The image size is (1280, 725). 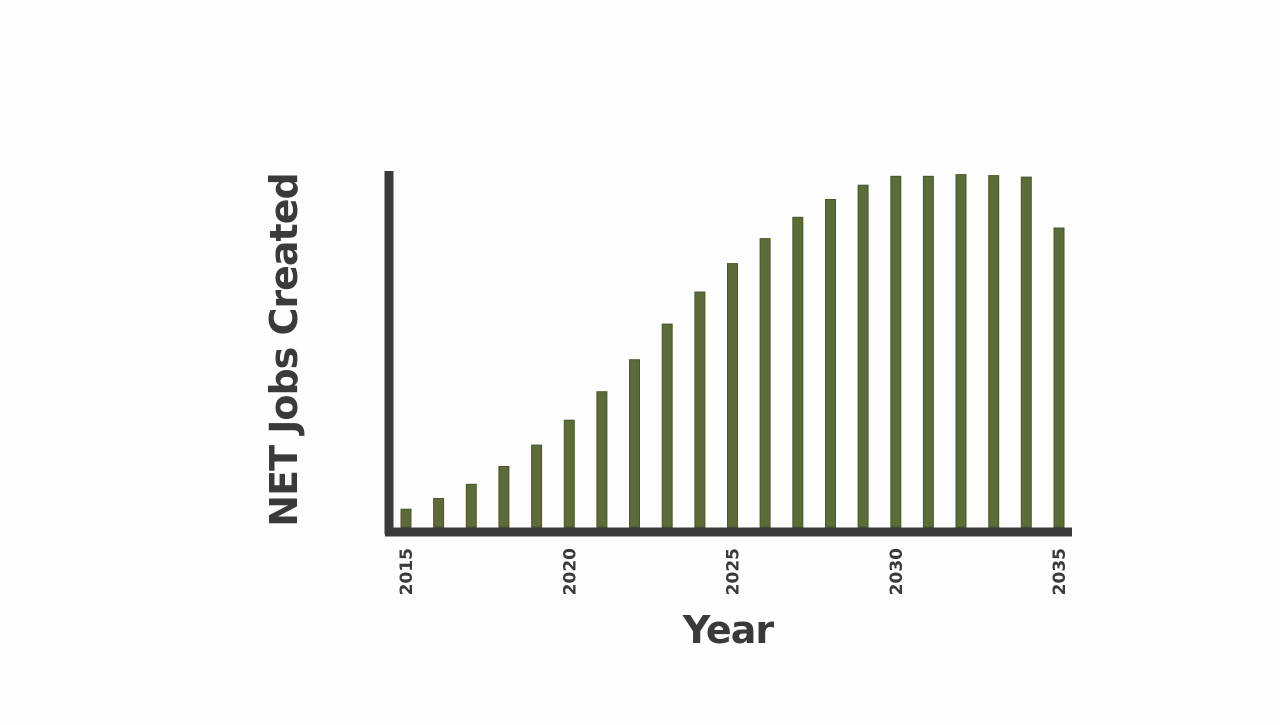 I want to click on bar-2019, so click(x=537, y=486).